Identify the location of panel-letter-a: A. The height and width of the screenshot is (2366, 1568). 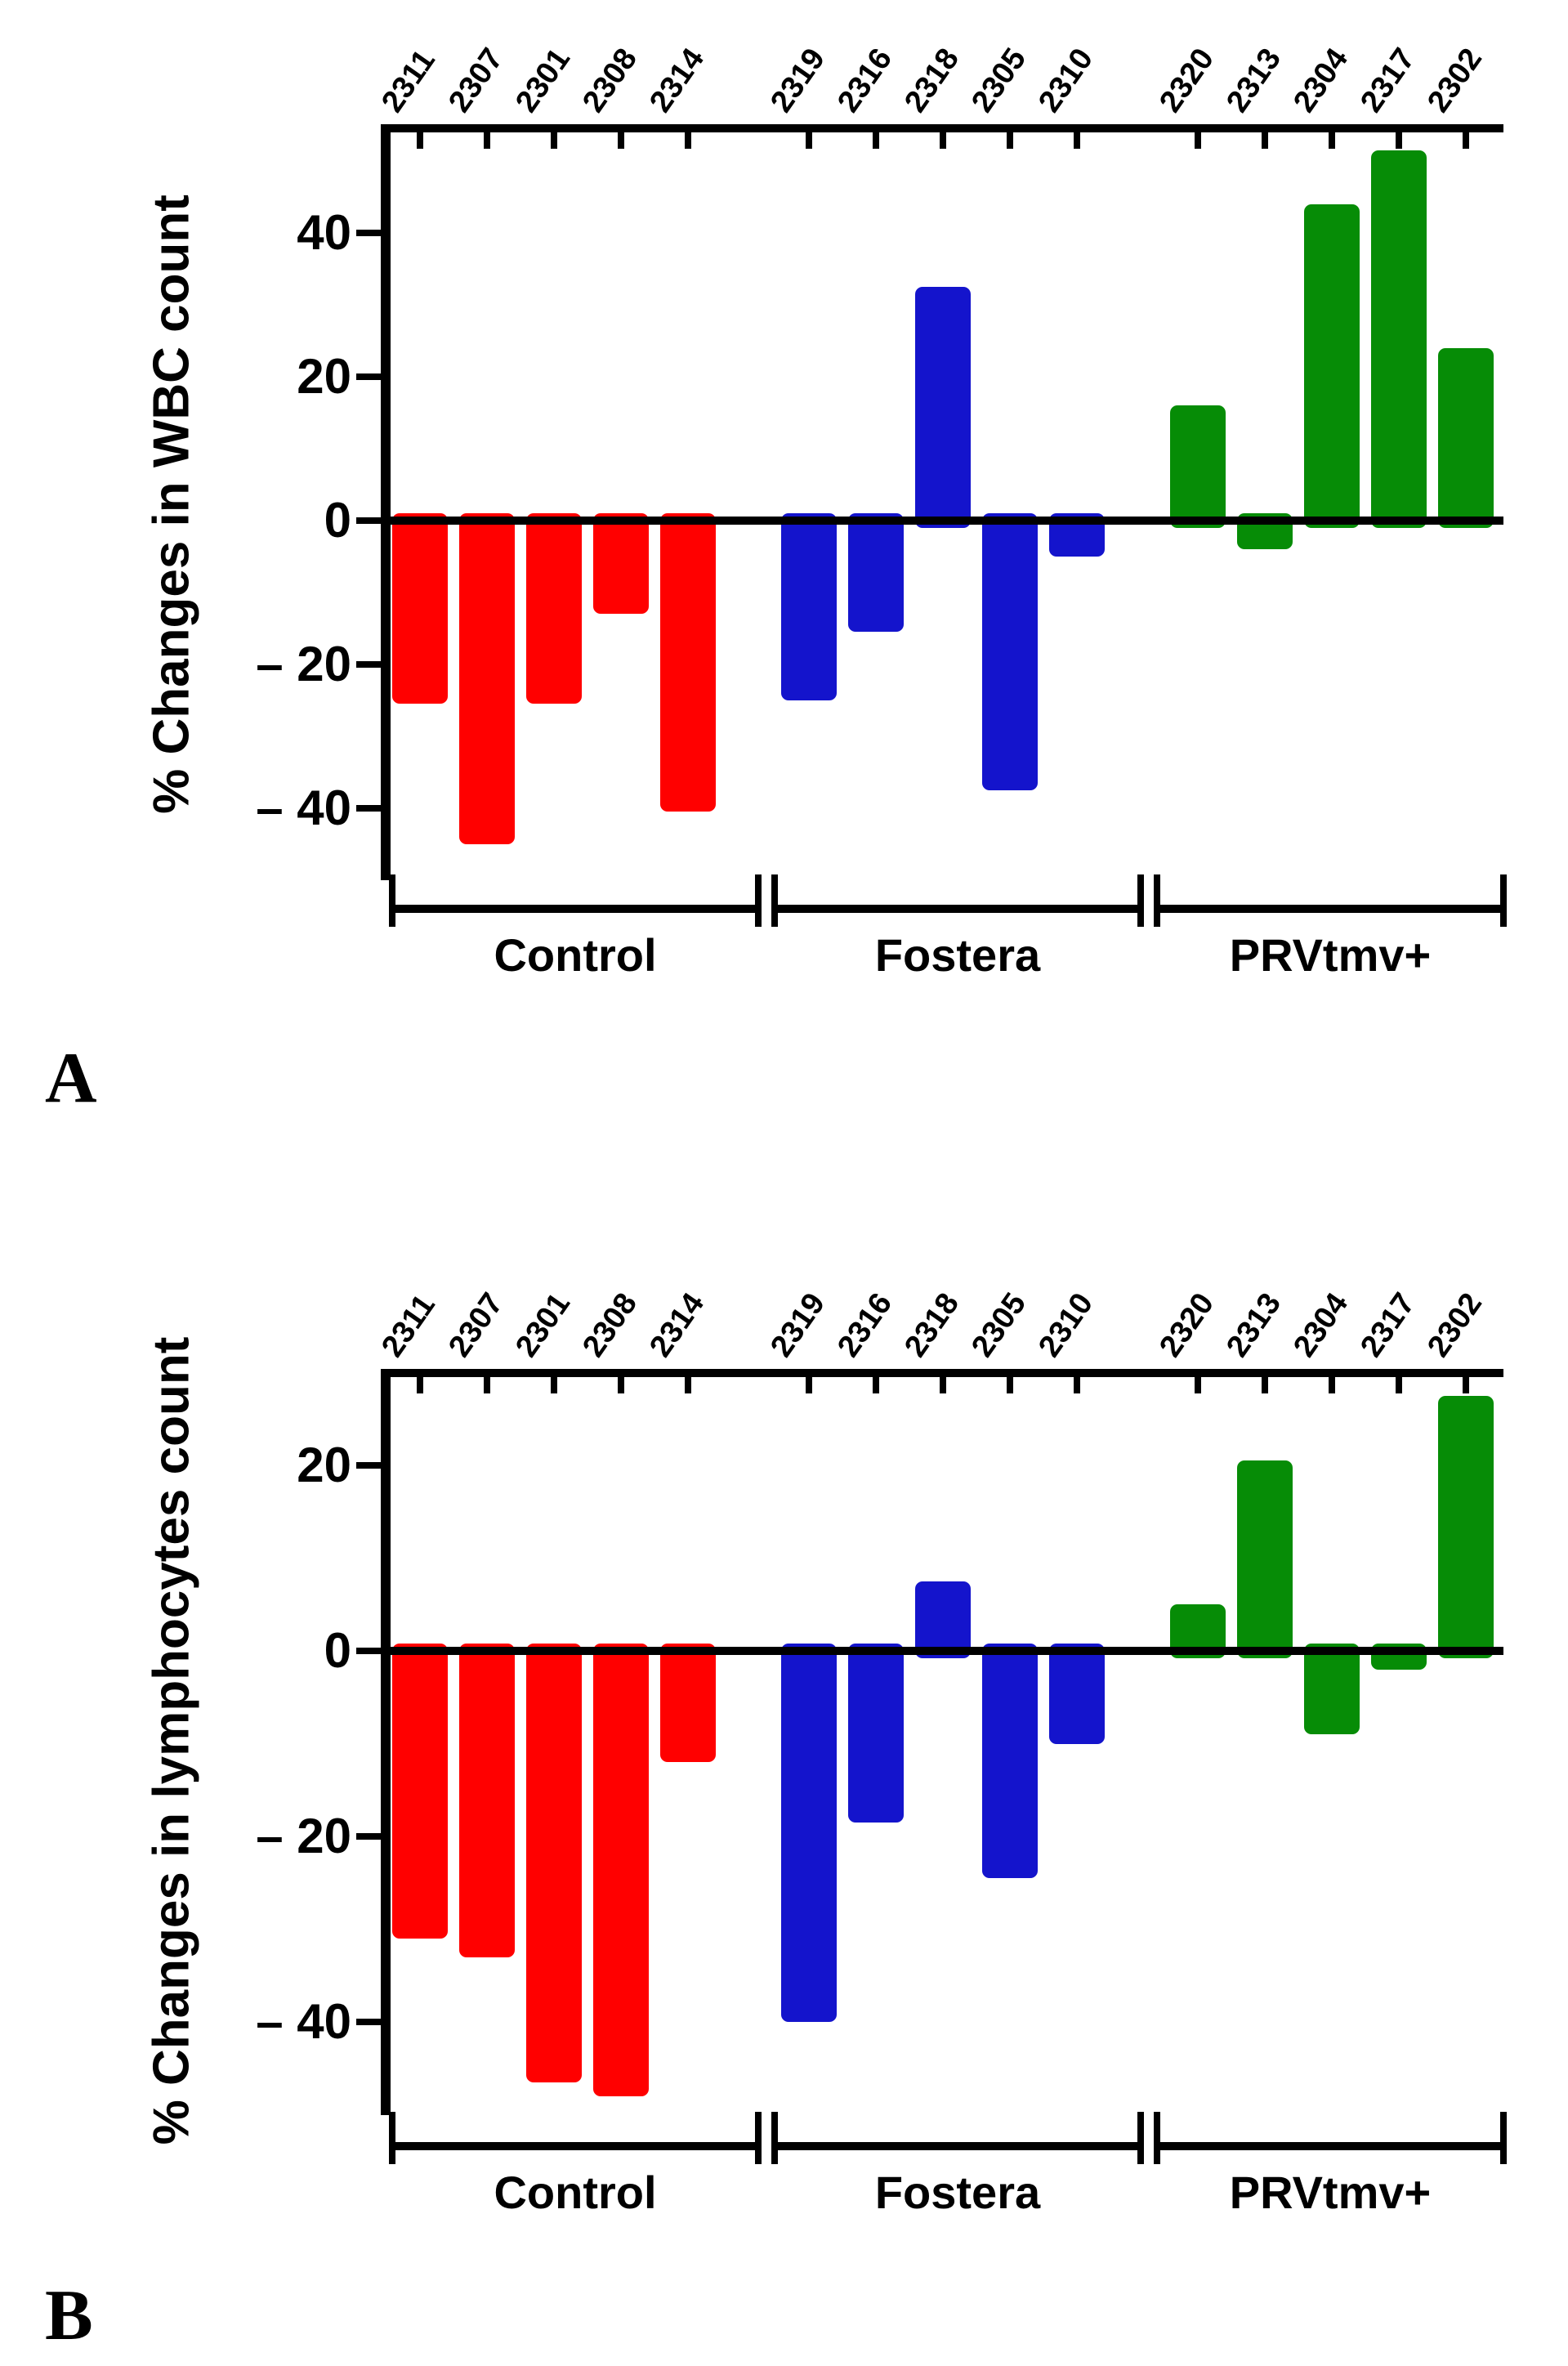
(71, 1078).